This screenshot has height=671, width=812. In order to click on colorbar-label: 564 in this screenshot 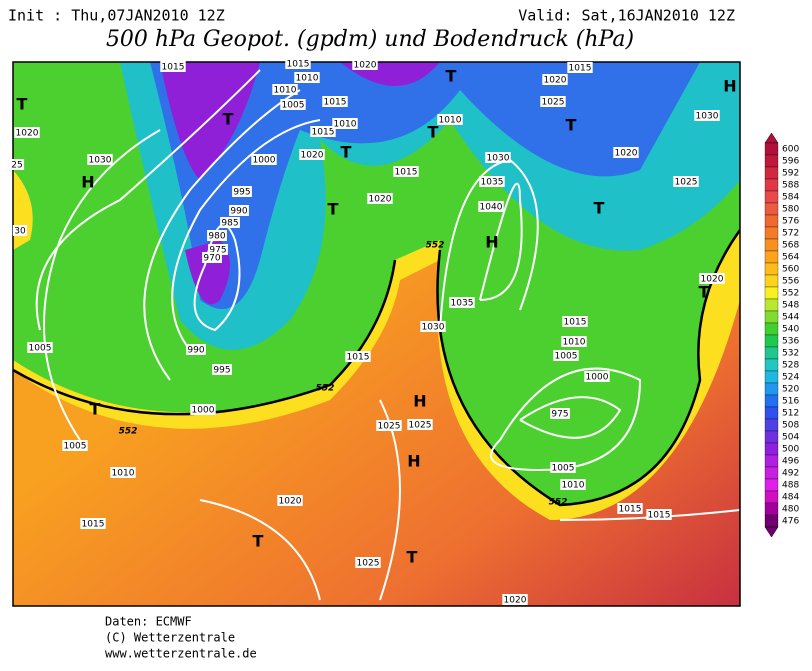, I will do `click(790, 258)`.